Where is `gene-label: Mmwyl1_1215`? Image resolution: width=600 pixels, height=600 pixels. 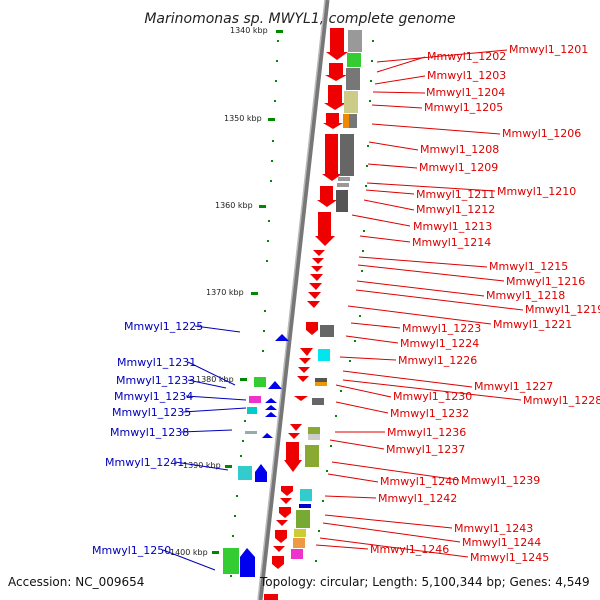 gene-label: Mmwyl1_1215 is located at coordinates (528, 266).